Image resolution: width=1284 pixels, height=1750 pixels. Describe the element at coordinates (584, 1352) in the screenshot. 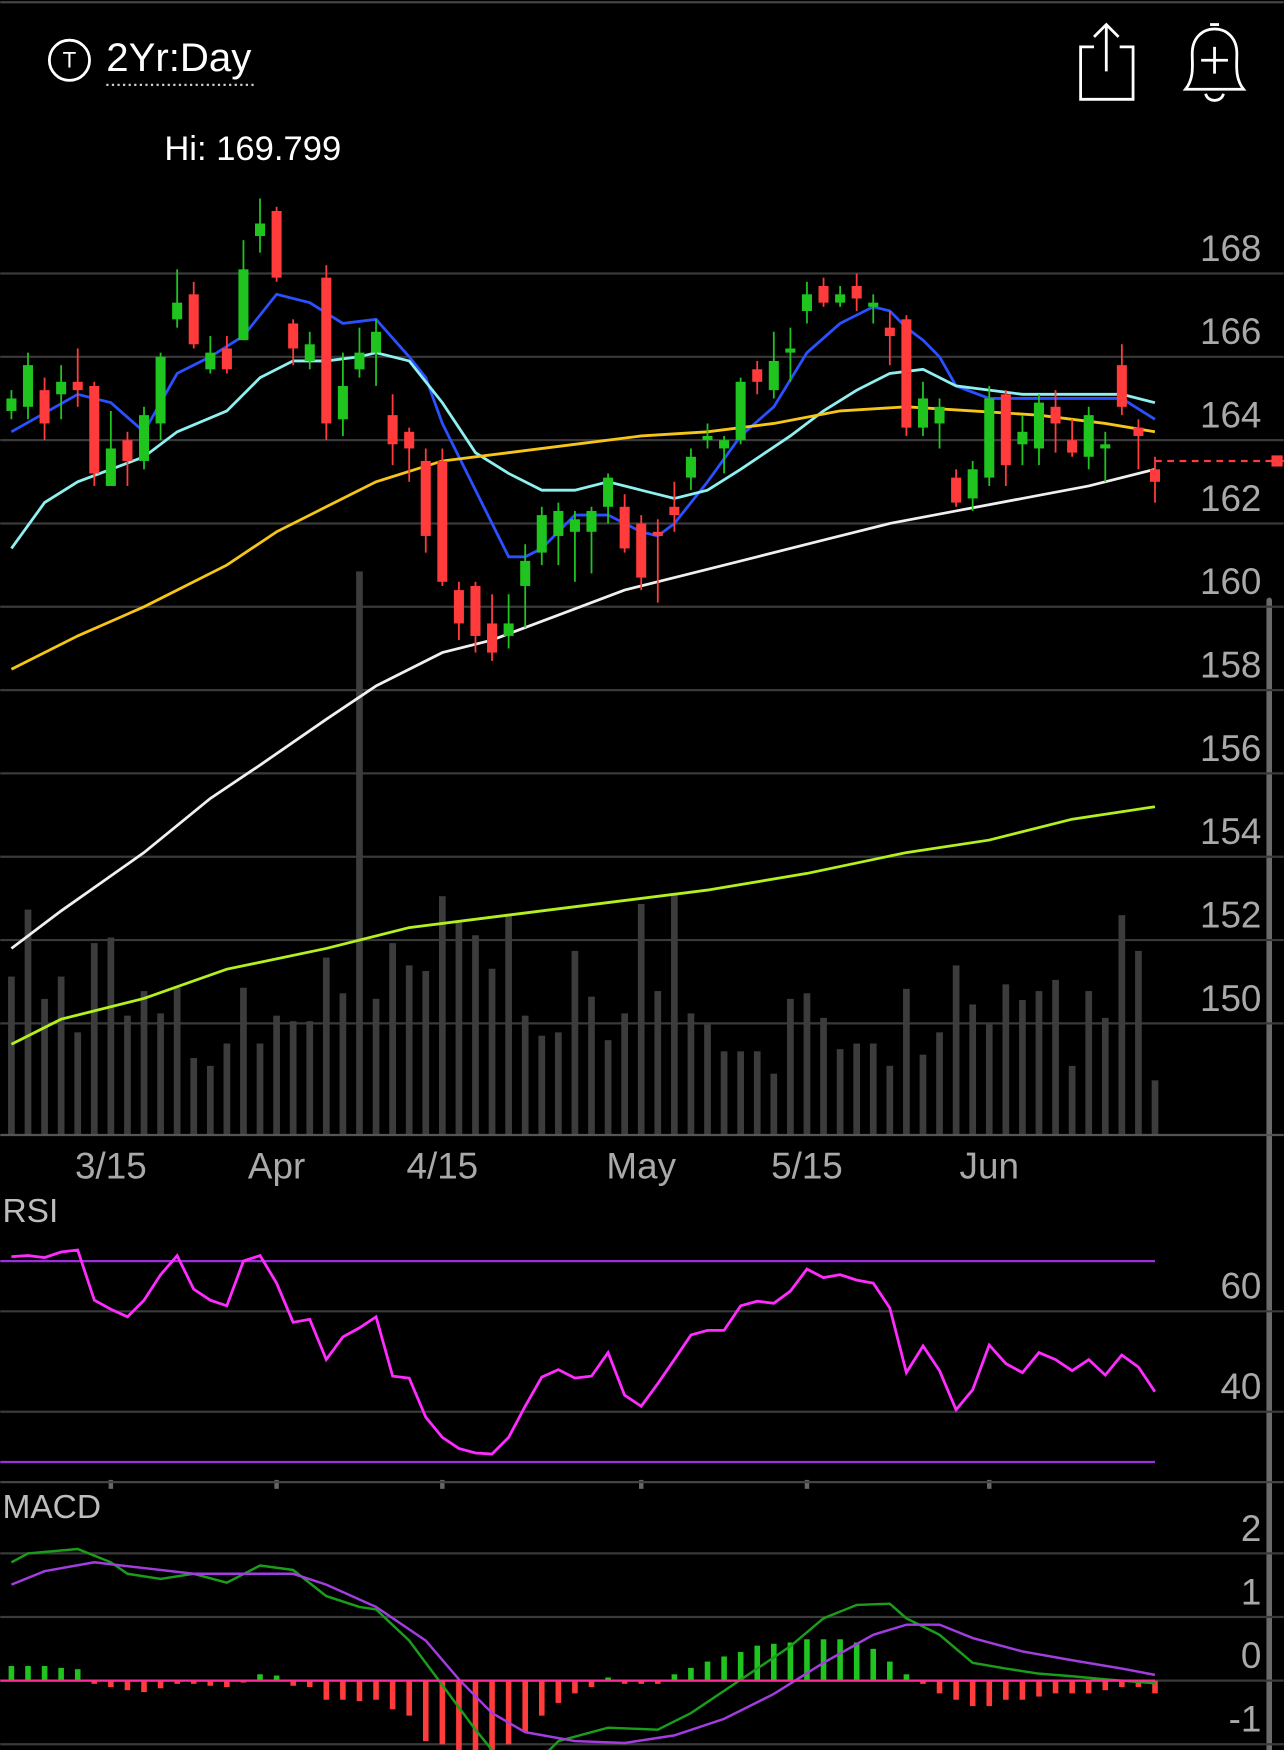

I see `rsi-line` at that location.